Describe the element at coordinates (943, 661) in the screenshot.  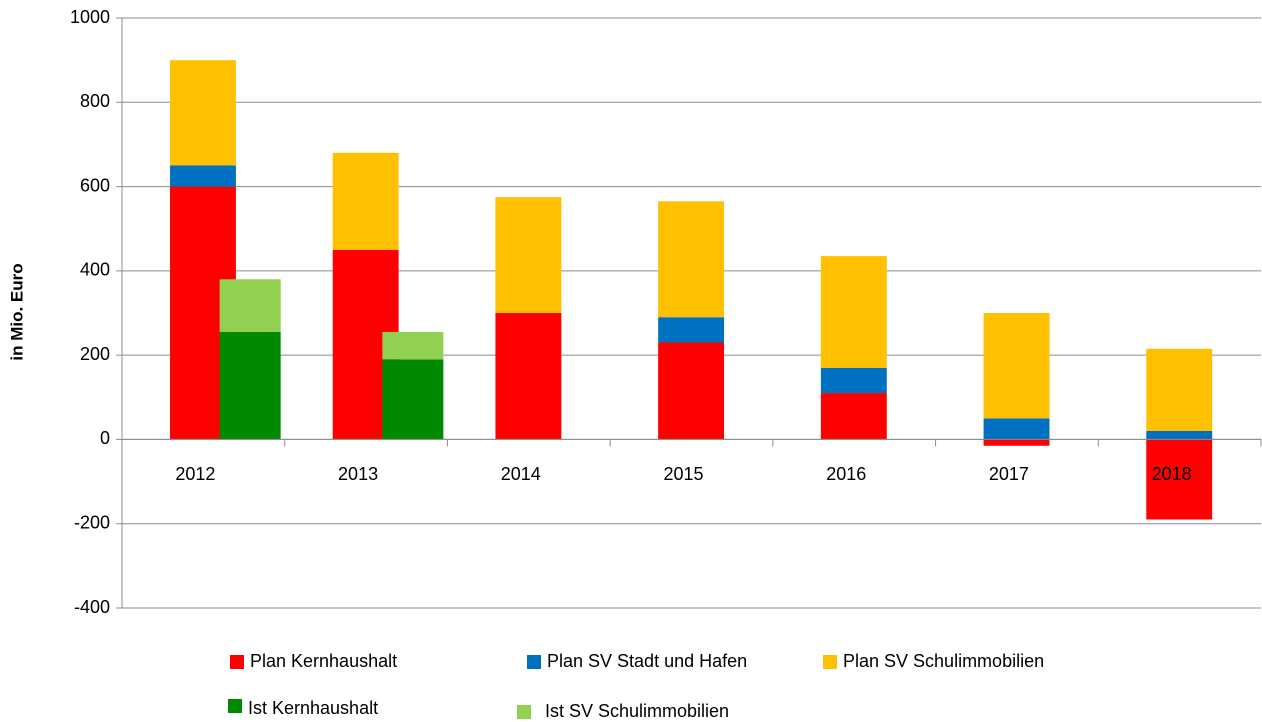
I see `legend-label: Plan SV Schulimmobilien` at that location.